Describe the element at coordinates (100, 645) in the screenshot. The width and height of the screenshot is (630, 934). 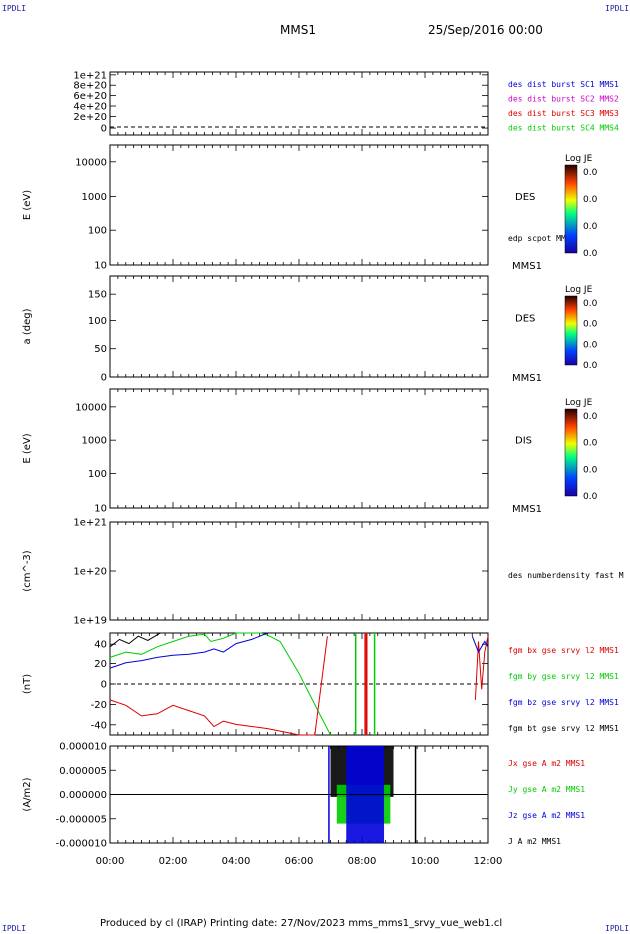
I see `panel-6-ytick-label: 40` at that location.